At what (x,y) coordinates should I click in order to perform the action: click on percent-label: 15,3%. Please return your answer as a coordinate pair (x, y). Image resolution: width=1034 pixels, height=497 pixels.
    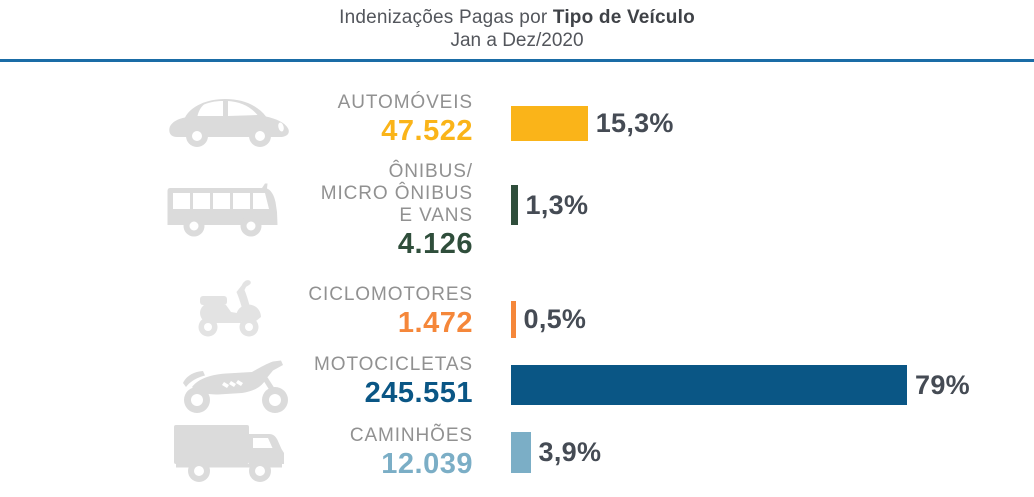
    Looking at the image, I should click on (634, 123).